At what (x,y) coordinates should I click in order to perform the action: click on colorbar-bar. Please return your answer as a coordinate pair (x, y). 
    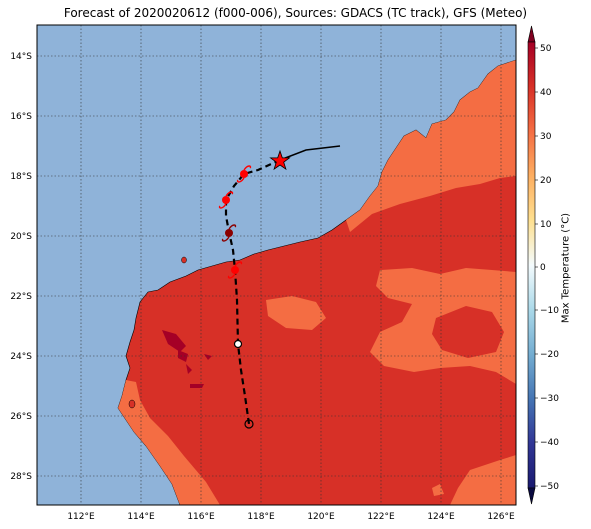
    Looking at the image, I should click on (531, 265).